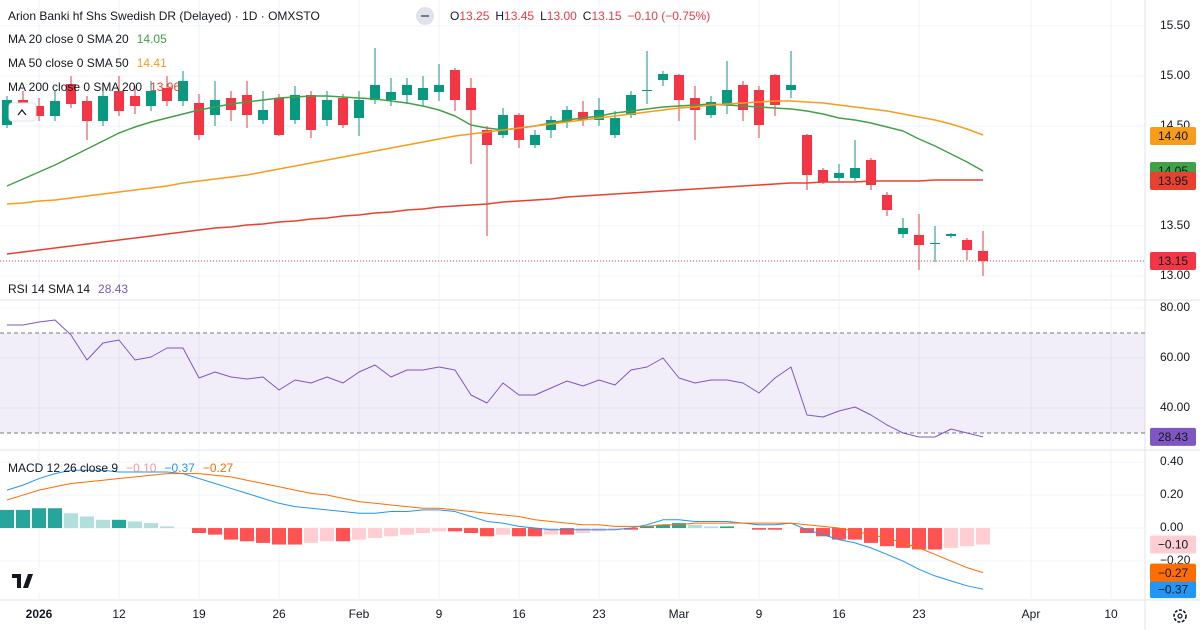  Describe the element at coordinates (75, 87) in the screenshot. I see `legend-item: MA 200 close 0 SMA 200` at that location.